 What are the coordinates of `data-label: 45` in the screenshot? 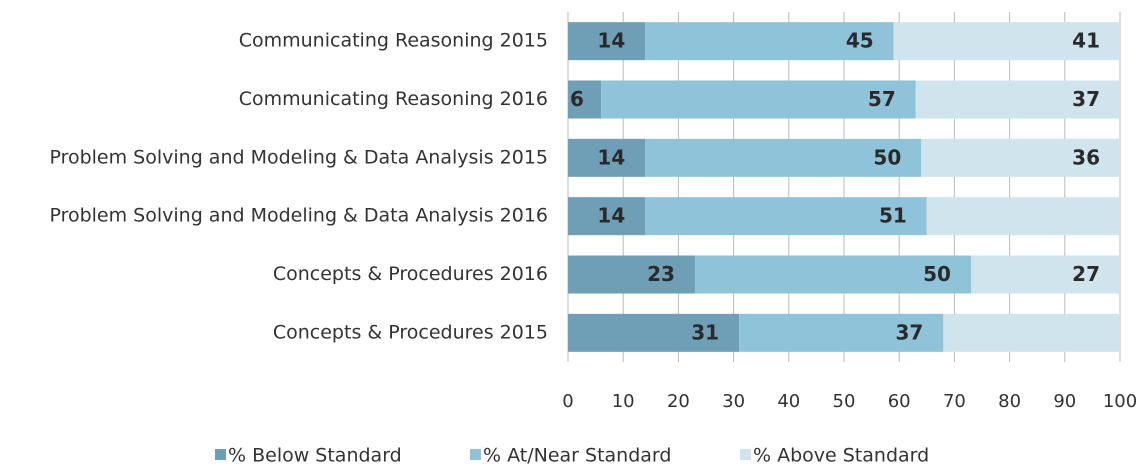 It's located at (860, 41).